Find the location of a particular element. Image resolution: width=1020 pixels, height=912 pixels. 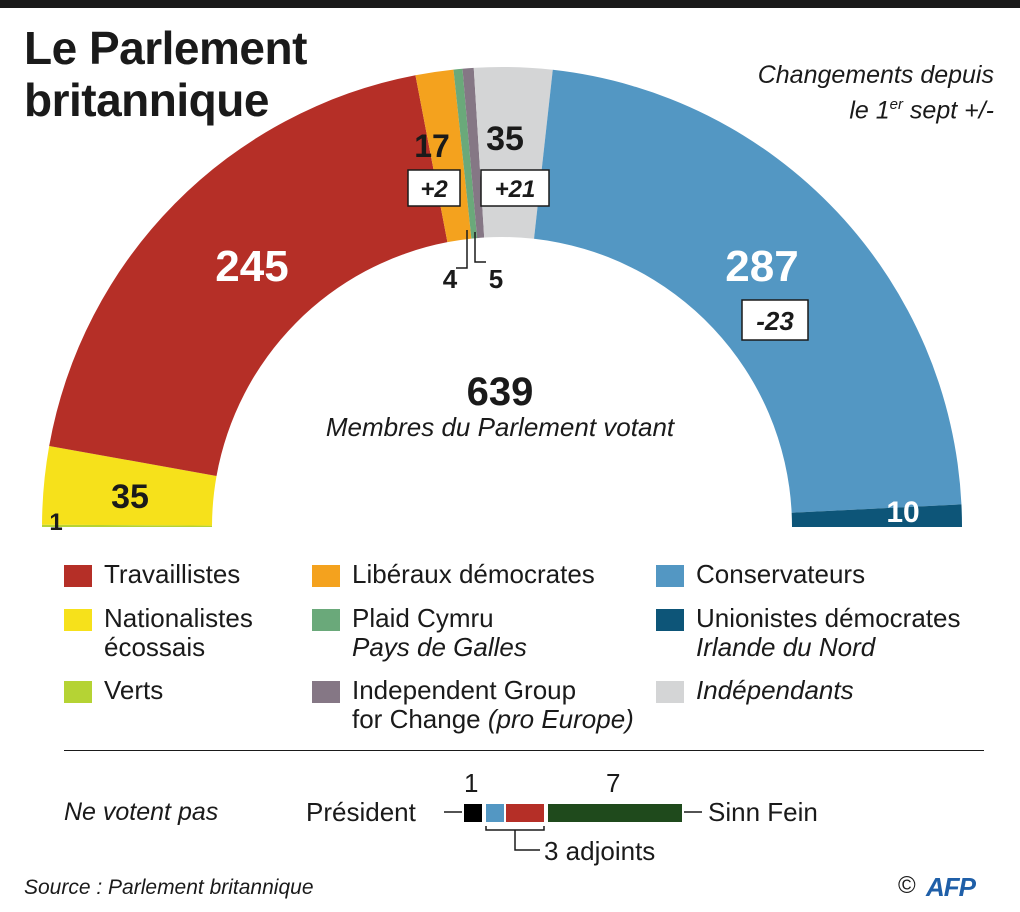

arc-segment-independent-group-for-change is located at coordinates (473, 153).